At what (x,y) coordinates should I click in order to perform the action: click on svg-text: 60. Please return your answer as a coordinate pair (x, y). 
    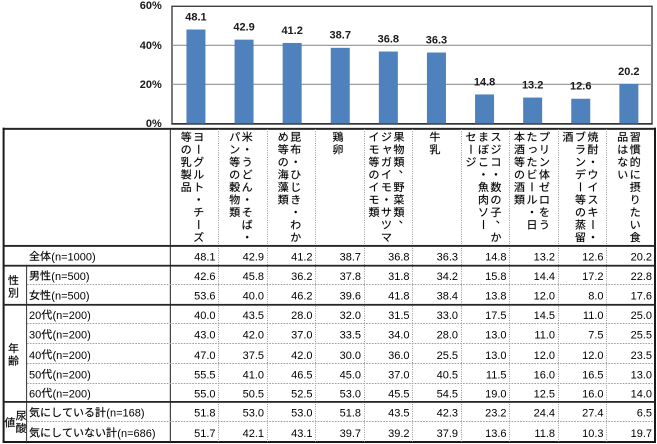
    Looking at the image, I should click on (35, 394).